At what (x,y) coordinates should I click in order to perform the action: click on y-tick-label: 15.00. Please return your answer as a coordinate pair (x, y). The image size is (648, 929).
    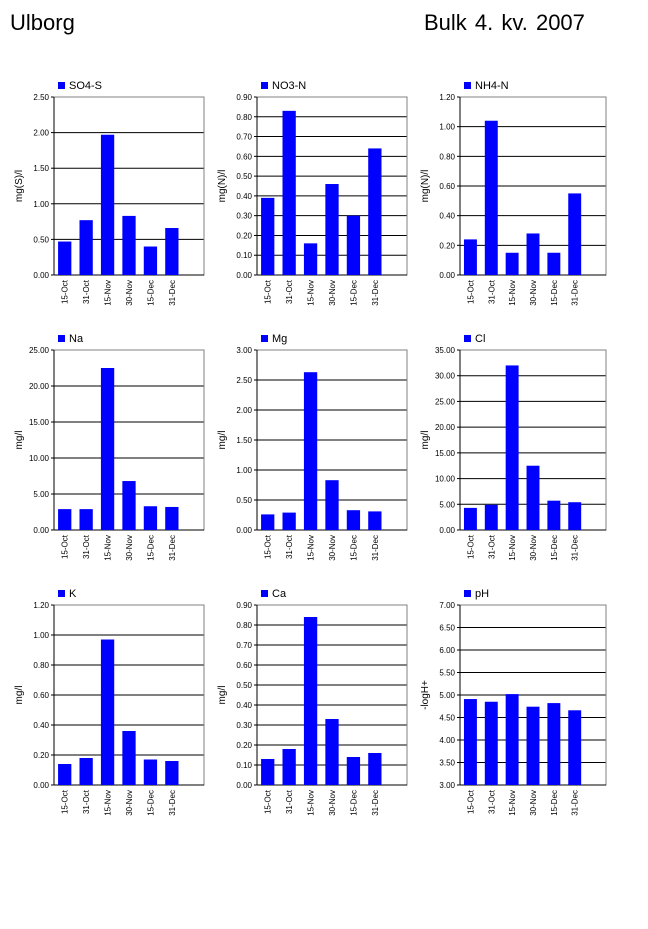
    Looking at the image, I should click on (445, 453).